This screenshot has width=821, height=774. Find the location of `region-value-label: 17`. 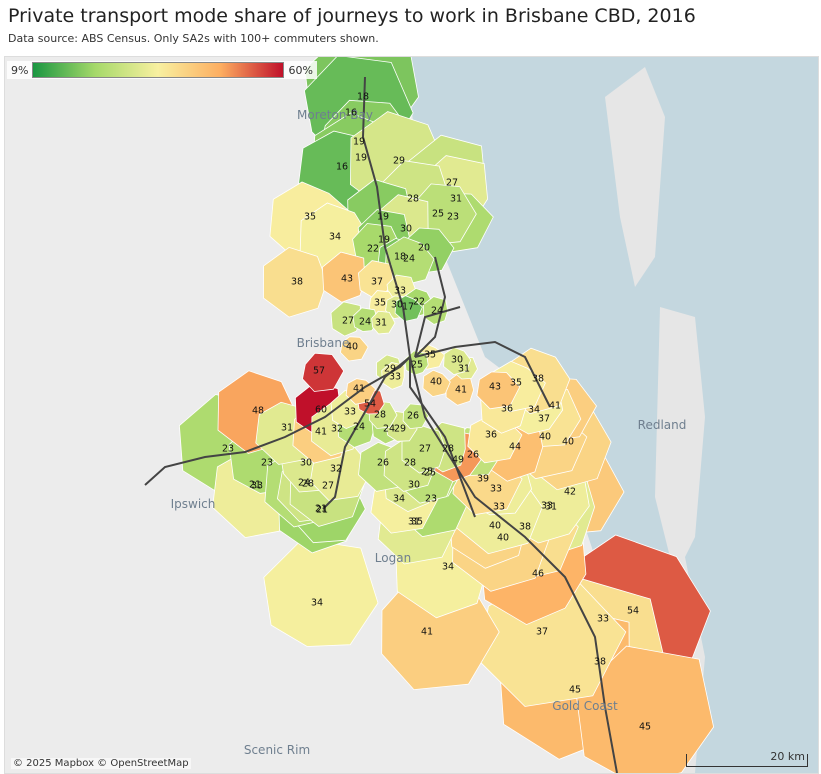

region-value-label: 17 is located at coordinates (408, 307).